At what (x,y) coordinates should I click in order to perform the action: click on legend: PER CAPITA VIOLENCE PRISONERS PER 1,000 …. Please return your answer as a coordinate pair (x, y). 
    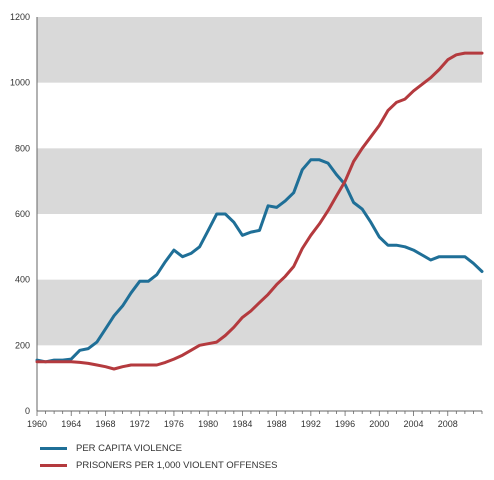
    Looking at the image, I should click on (159, 457).